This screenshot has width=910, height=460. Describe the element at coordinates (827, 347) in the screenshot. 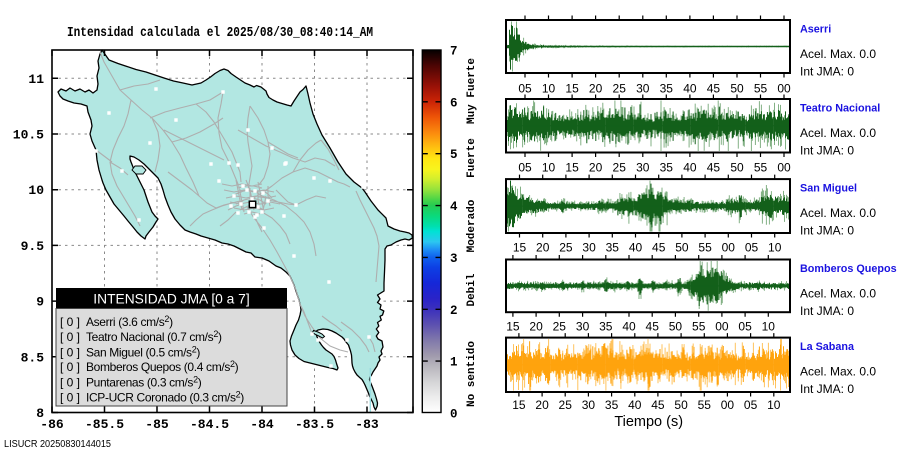

I see `svg-text: La Sabana` at that location.